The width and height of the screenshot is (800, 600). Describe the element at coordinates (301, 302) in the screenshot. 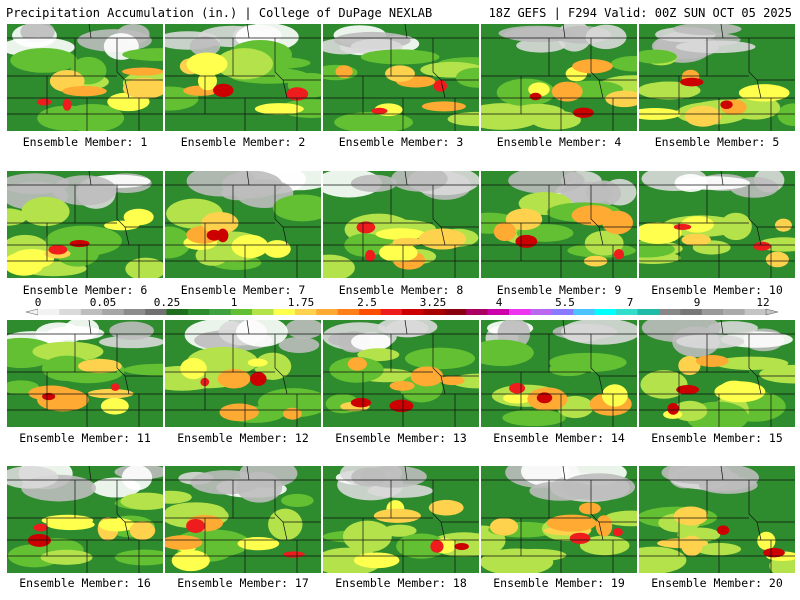

I see `legend-tick-label: 1.75` at that location.